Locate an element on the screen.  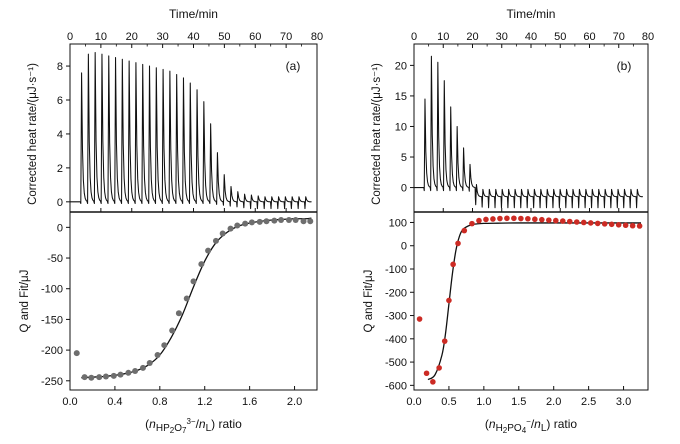
q-tick-label: -500 is located at coordinates (396, 363).